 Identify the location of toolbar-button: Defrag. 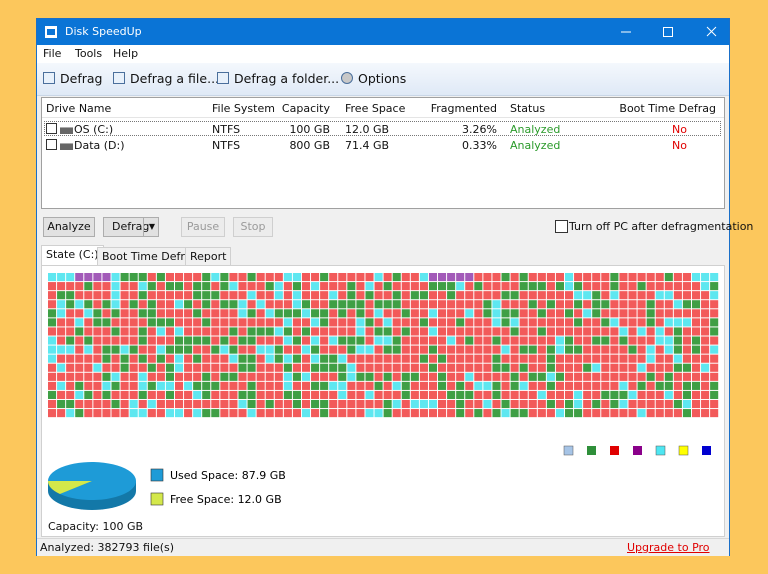
(81, 78).